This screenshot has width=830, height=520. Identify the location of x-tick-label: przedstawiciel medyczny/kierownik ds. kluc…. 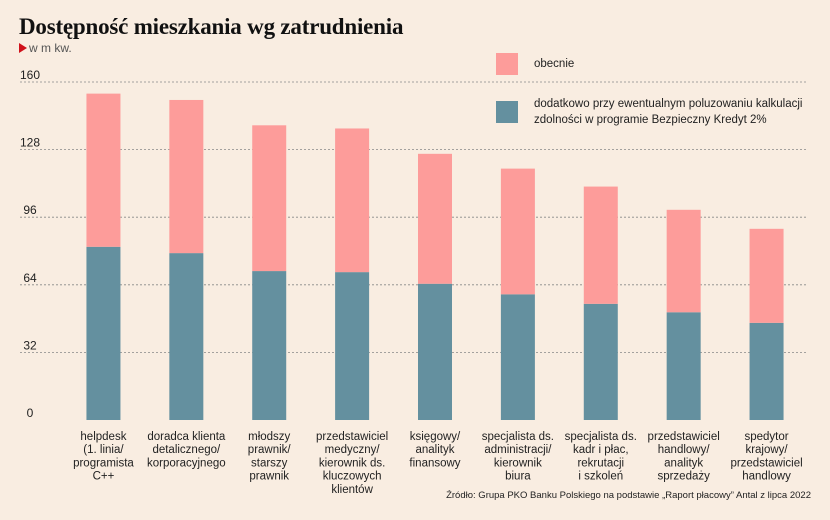
(352, 463).